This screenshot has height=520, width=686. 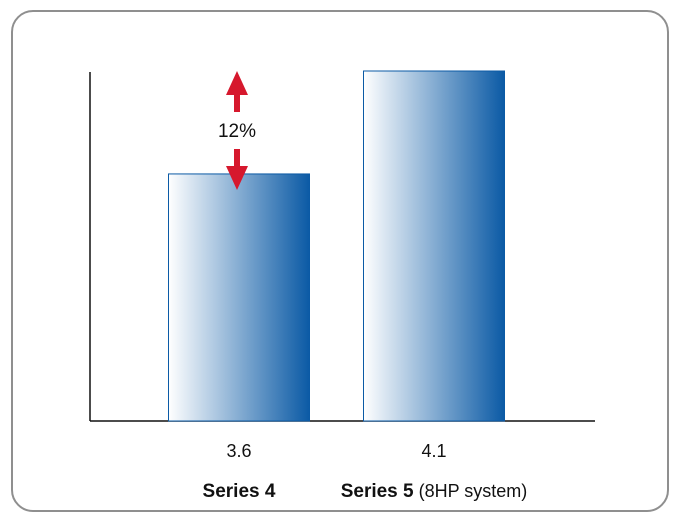 What do you see at coordinates (238, 451) in the screenshot?
I see `value-label: 3.6` at bounding box center [238, 451].